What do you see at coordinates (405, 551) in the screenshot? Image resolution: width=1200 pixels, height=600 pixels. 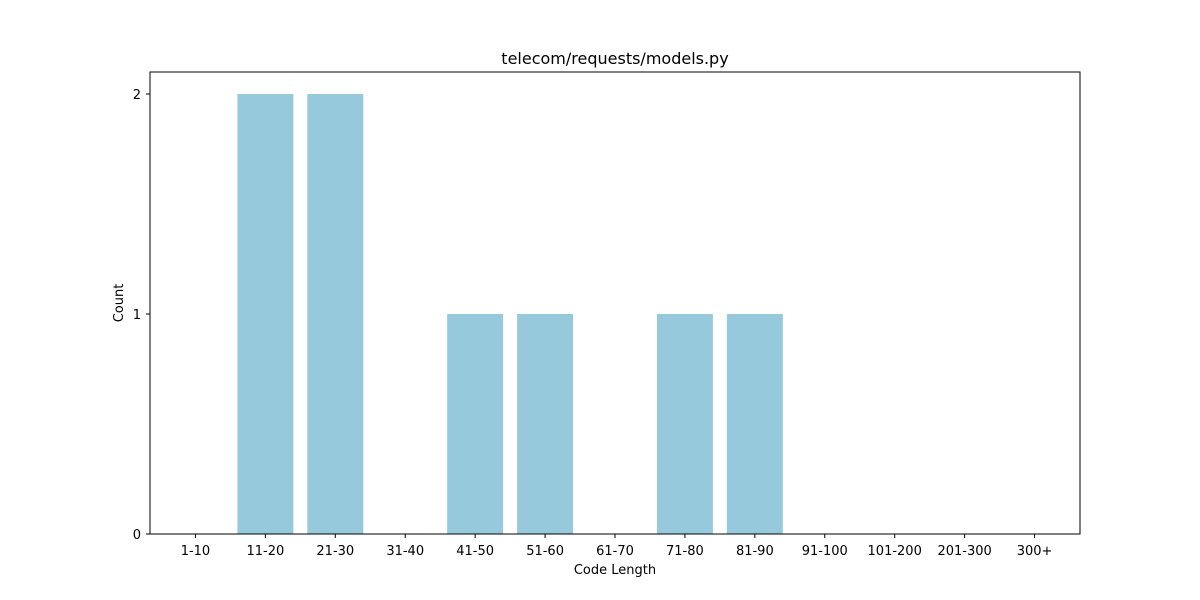 I see `x-tick-label: 31-40` at bounding box center [405, 551].